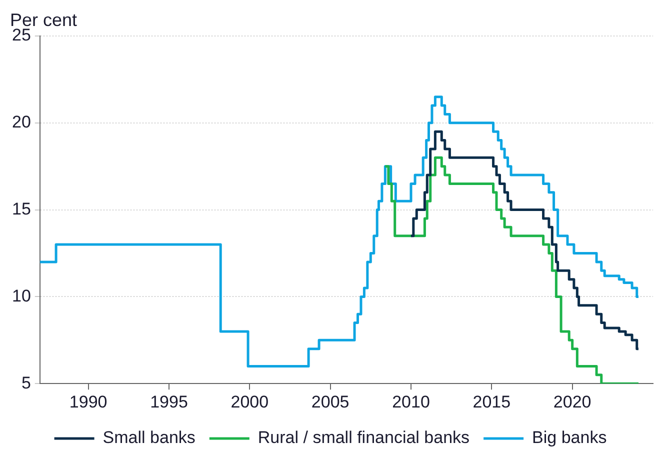 This screenshot has height=465, width=667. Describe the element at coordinates (249, 402) in the screenshot. I see `x-tick-label: 2000` at that location.